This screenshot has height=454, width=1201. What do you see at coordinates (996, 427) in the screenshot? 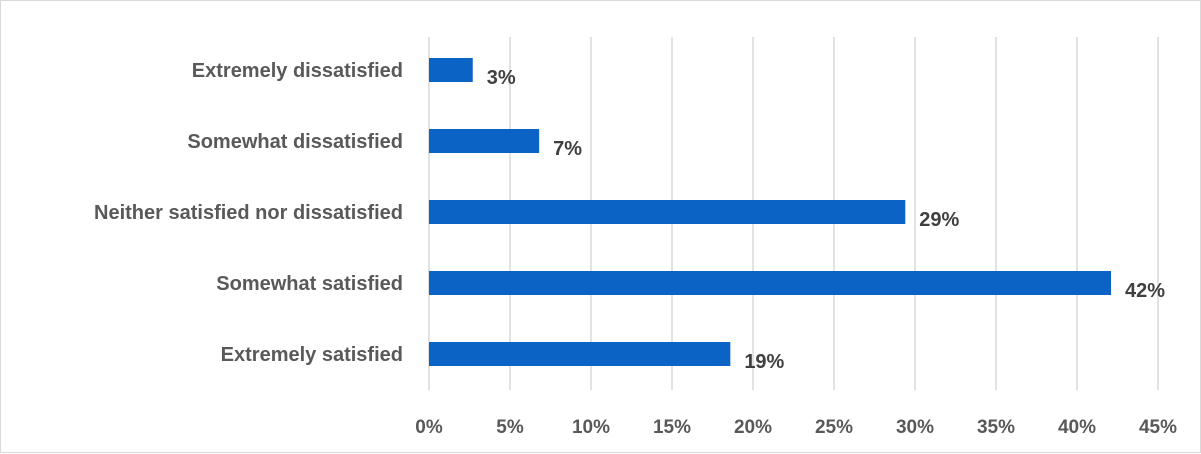
I see `x-tick-label: 35%` at bounding box center [996, 427].